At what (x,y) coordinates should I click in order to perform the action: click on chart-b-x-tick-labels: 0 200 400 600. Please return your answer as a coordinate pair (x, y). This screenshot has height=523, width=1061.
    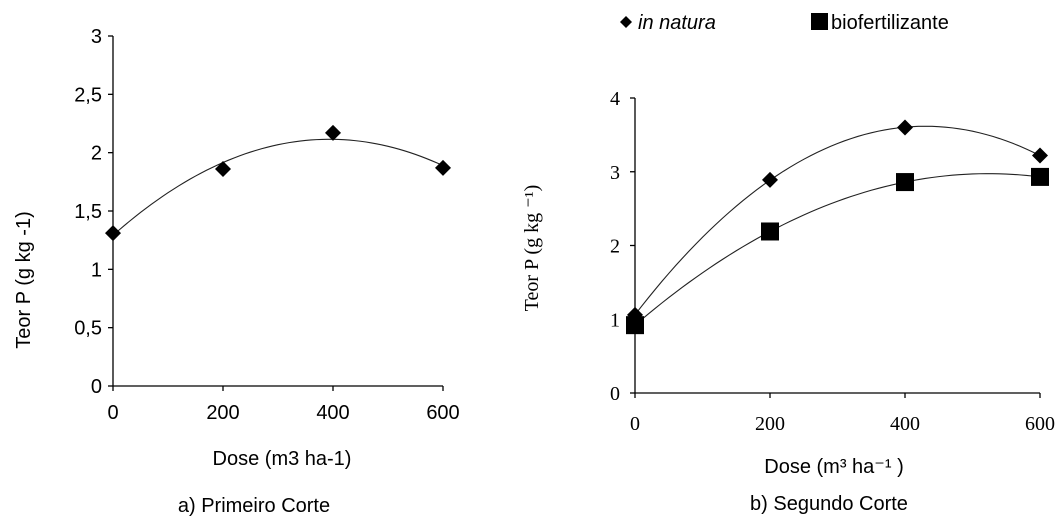
    Looking at the image, I should click on (842, 424).